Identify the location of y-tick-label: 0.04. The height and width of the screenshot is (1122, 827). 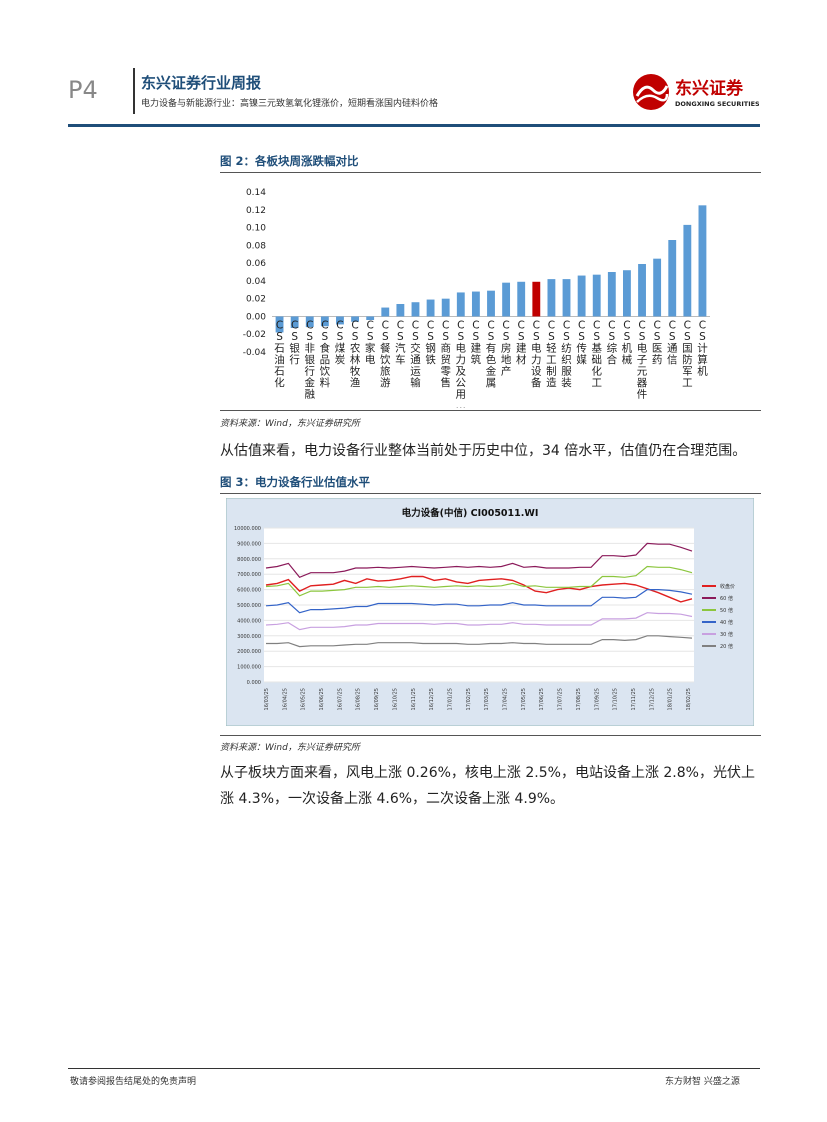
(256, 282).